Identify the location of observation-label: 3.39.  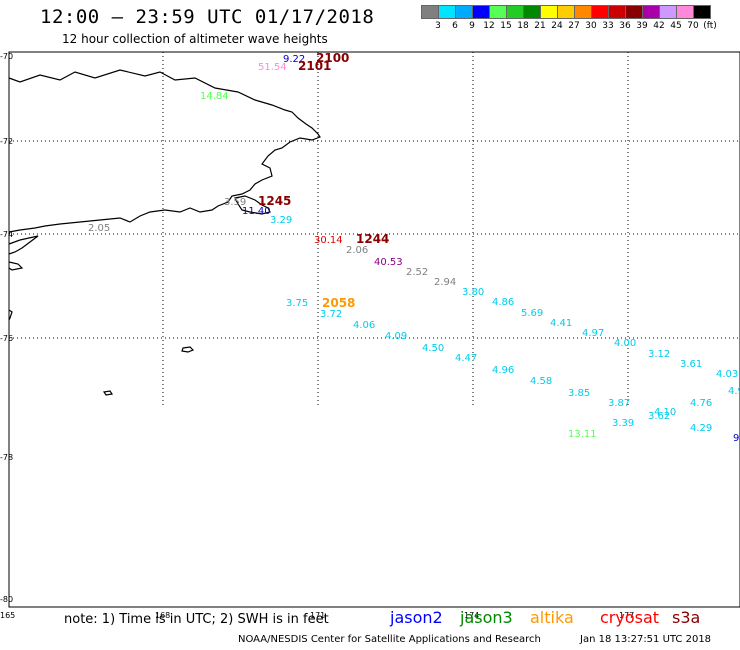
(623, 423).